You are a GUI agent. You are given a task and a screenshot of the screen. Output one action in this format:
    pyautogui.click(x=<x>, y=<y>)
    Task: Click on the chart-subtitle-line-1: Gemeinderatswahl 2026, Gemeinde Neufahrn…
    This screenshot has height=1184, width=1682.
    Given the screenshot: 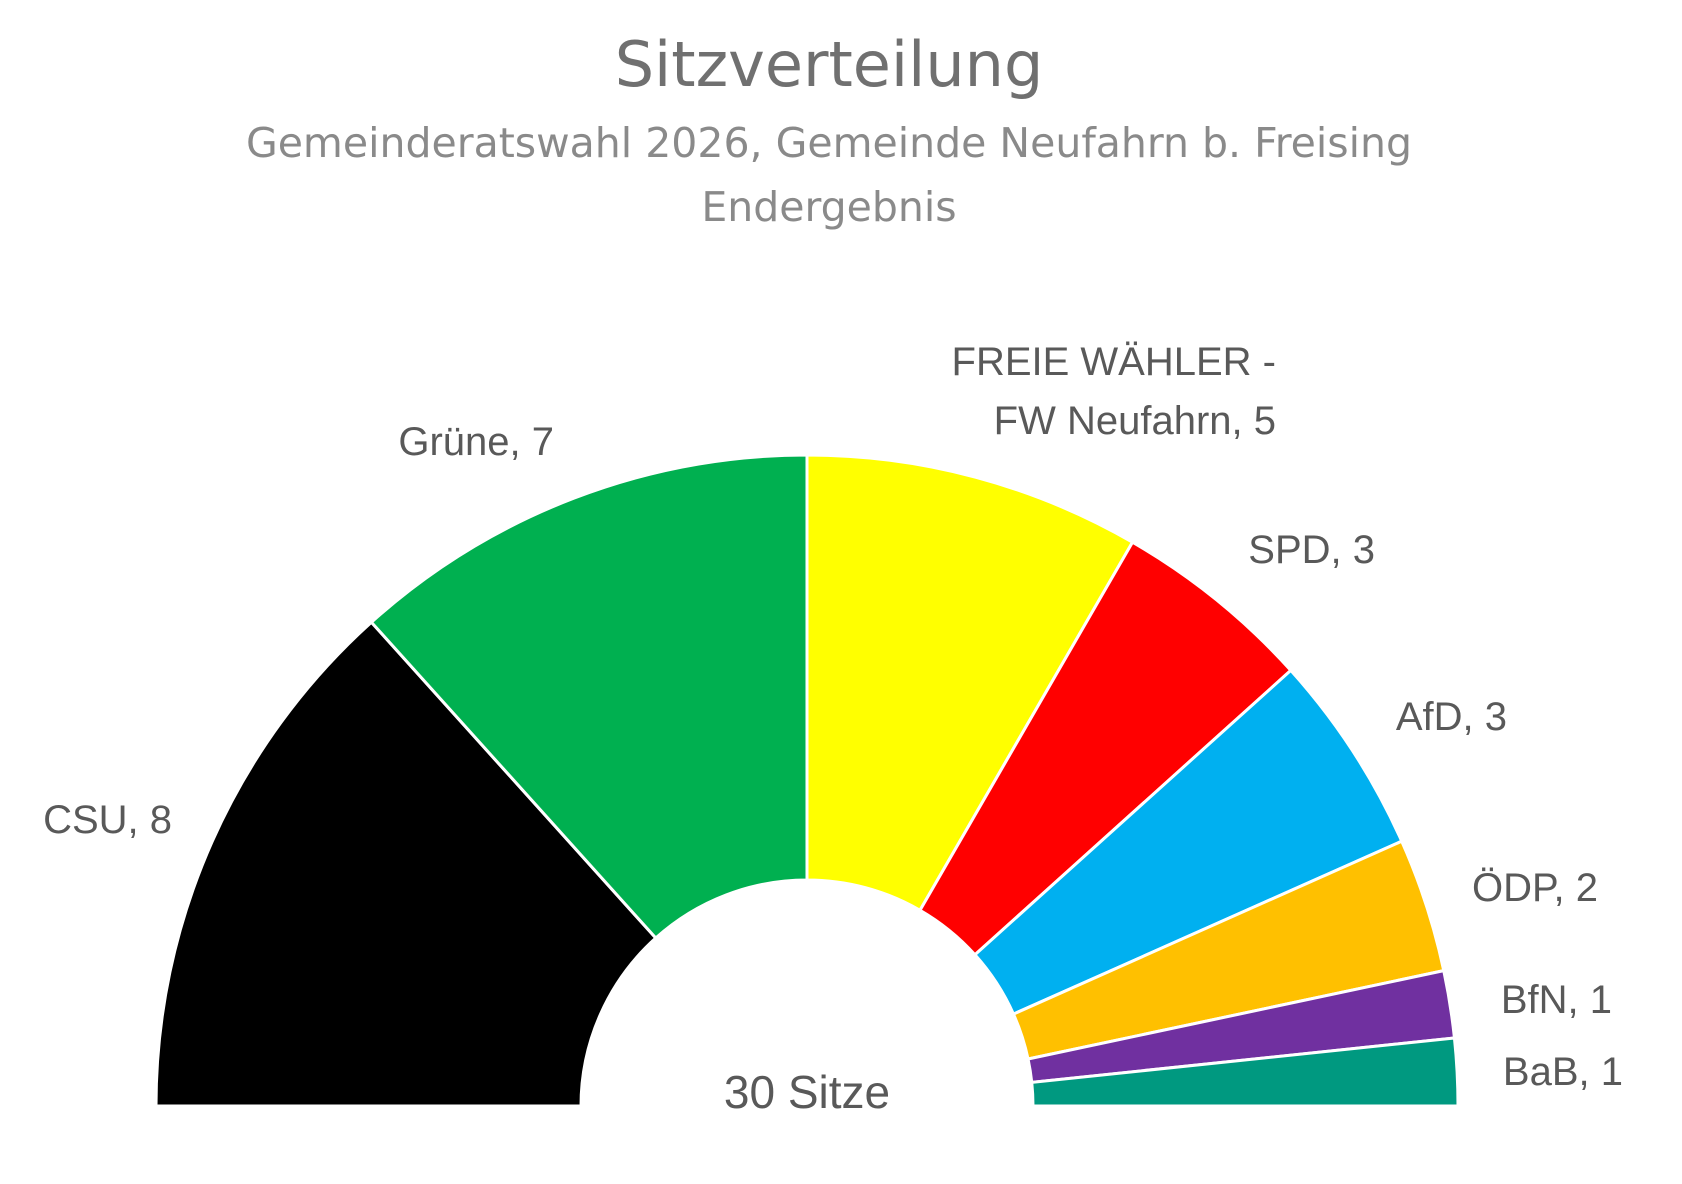 What is the action you would take?
    pyautogui.click(x=829, y=143)
    